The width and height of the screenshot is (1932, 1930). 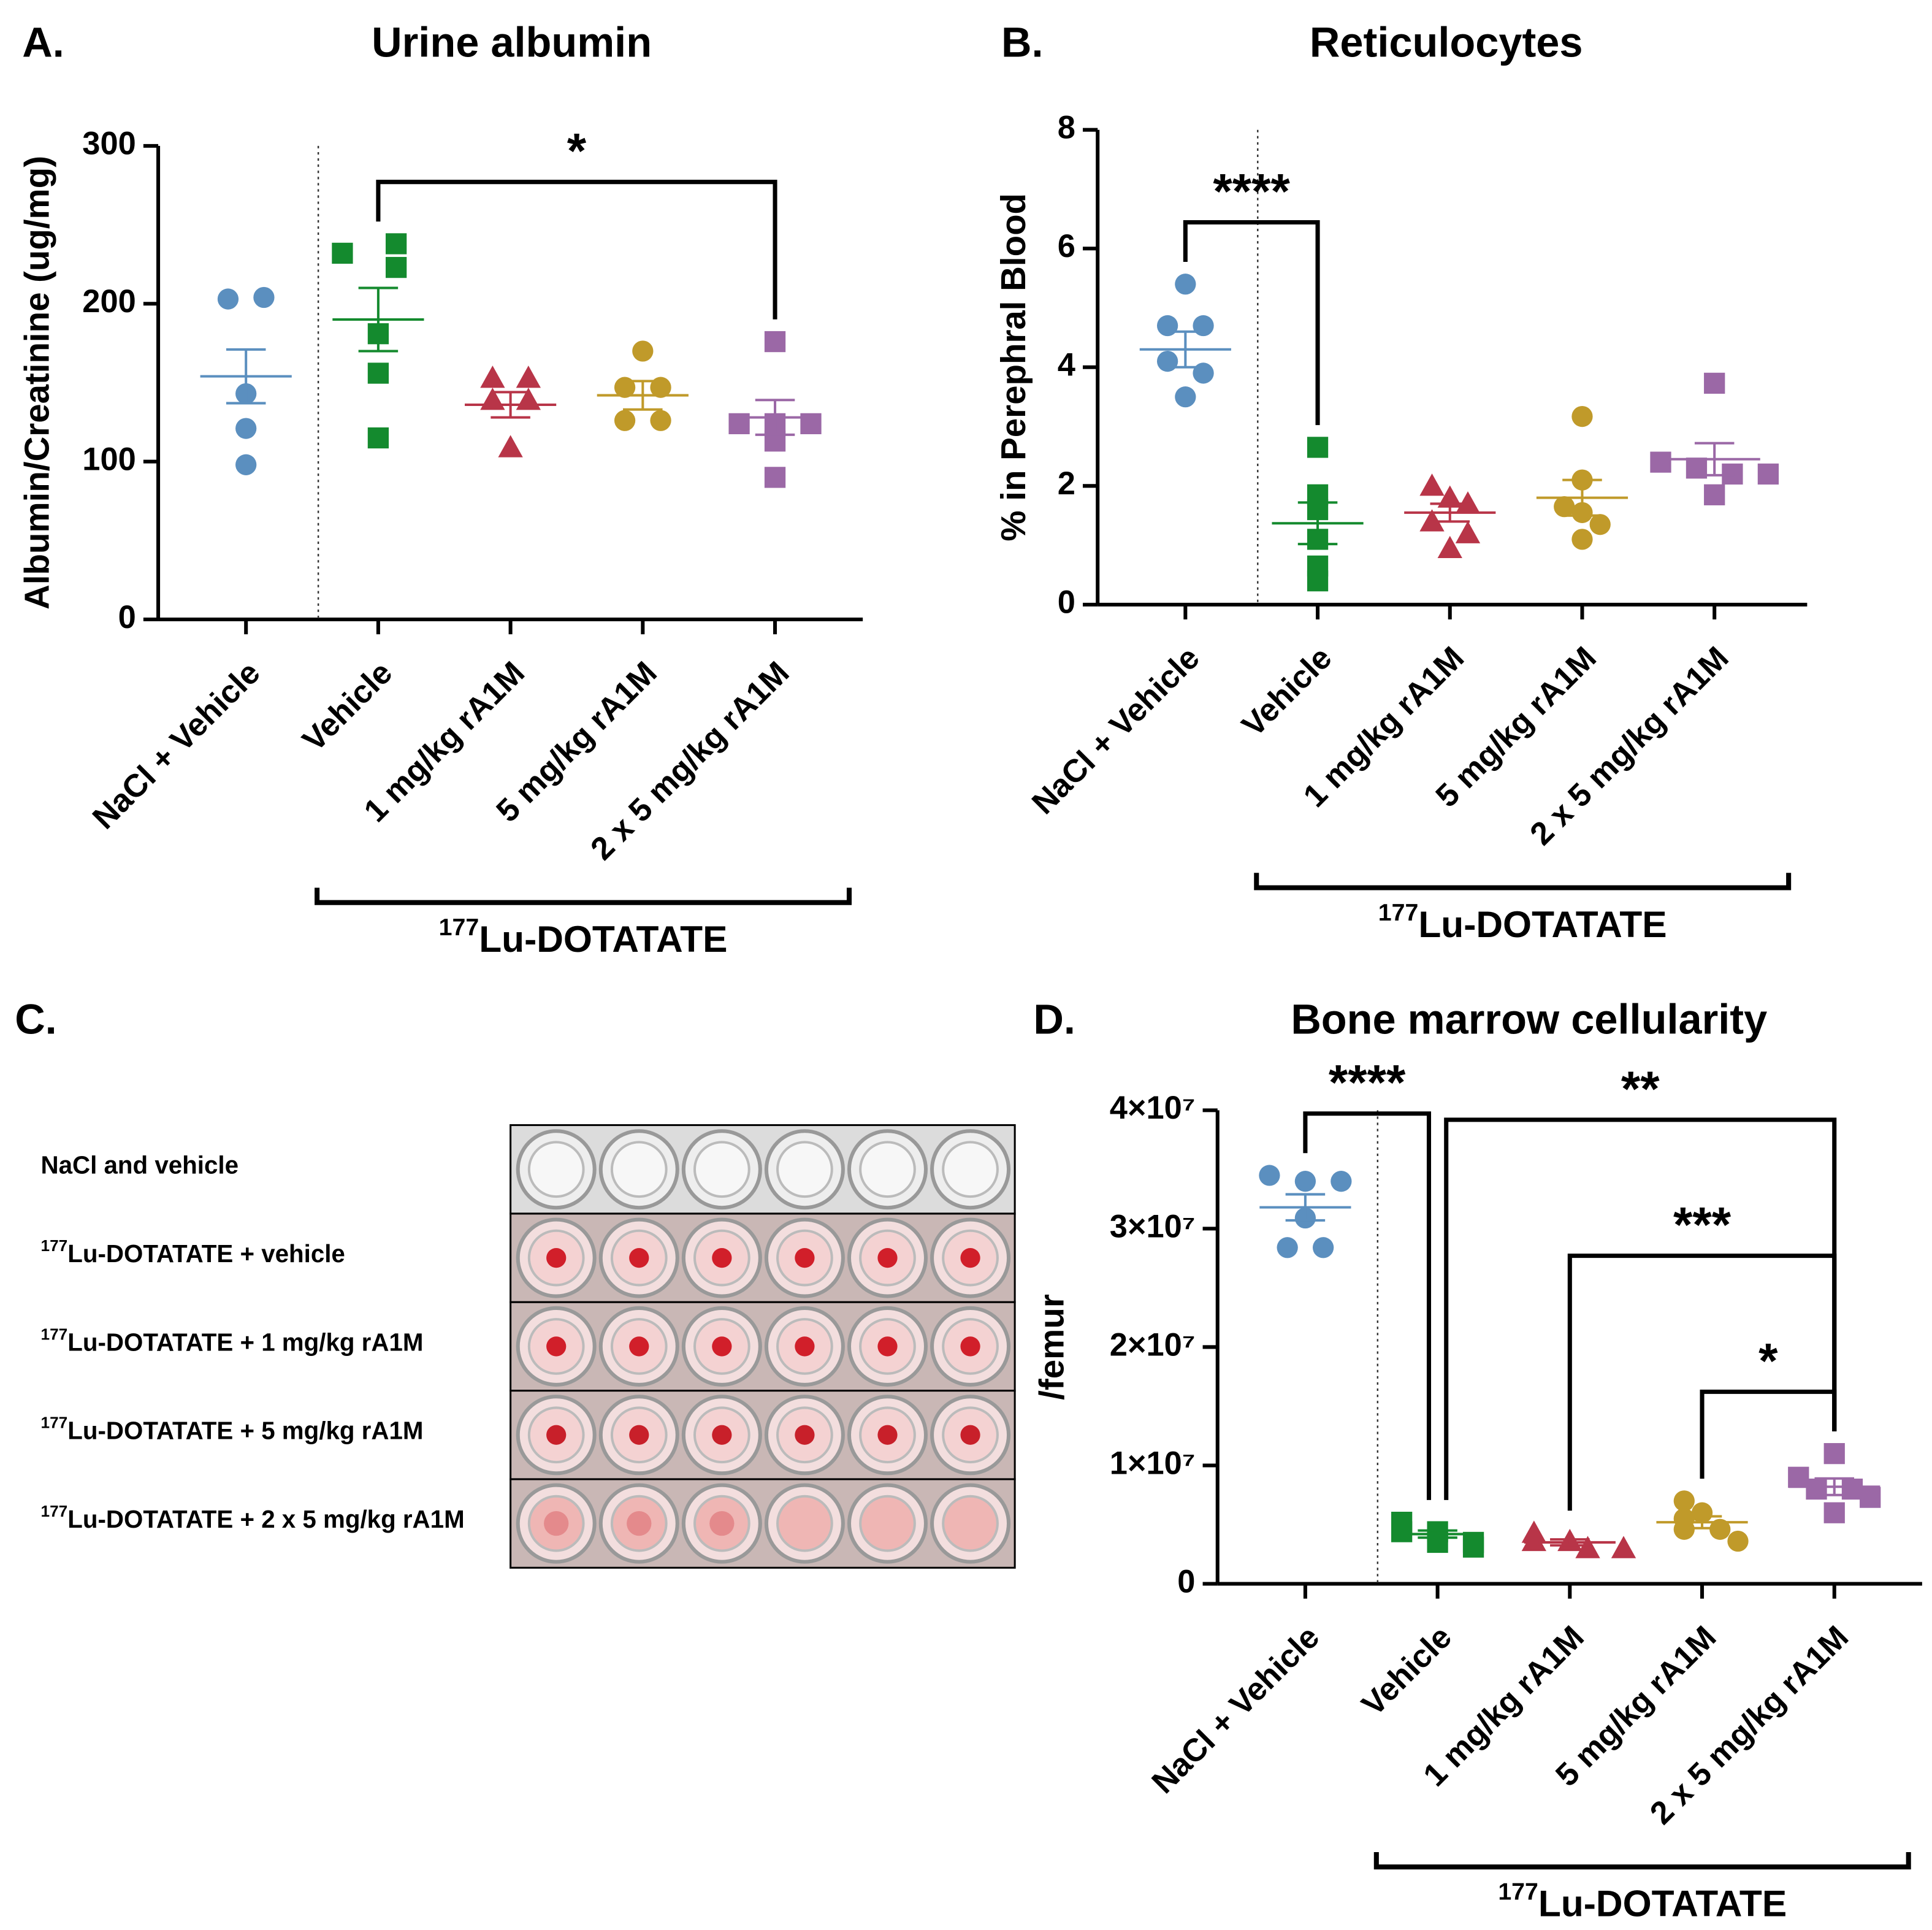 What do you see at coordinates (36, 383) in the screenshot?
I see `y-axis-label: Albumin/Creatinine (ug/mg)` at bounding box center [36, 383].